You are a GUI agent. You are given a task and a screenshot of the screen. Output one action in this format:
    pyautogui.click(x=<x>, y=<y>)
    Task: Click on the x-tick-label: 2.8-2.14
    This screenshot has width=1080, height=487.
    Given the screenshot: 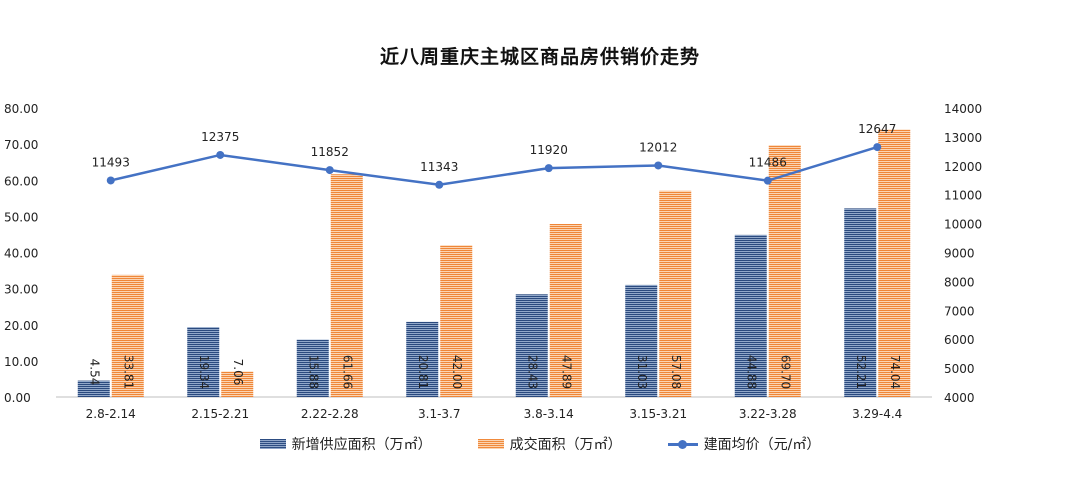 What is the action you would take?
    pyautogui.click(x=111, y=414)
    